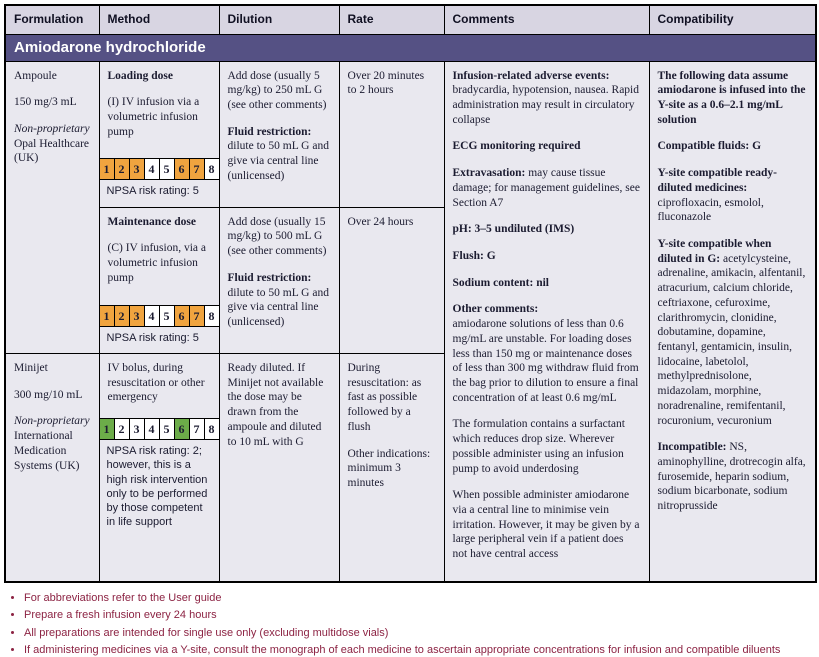 The image size is (819, 657). Describe the element at coordinates (35, 75) in the screenshot. I see `formulation-form: Ampoule` at that location.